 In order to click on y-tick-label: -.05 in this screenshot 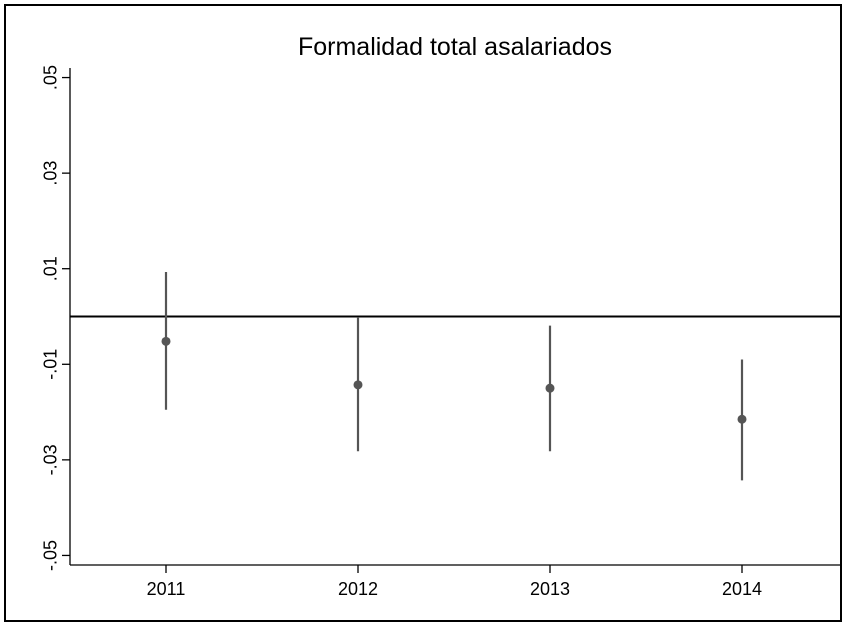, I will do `click(50, 555)`.